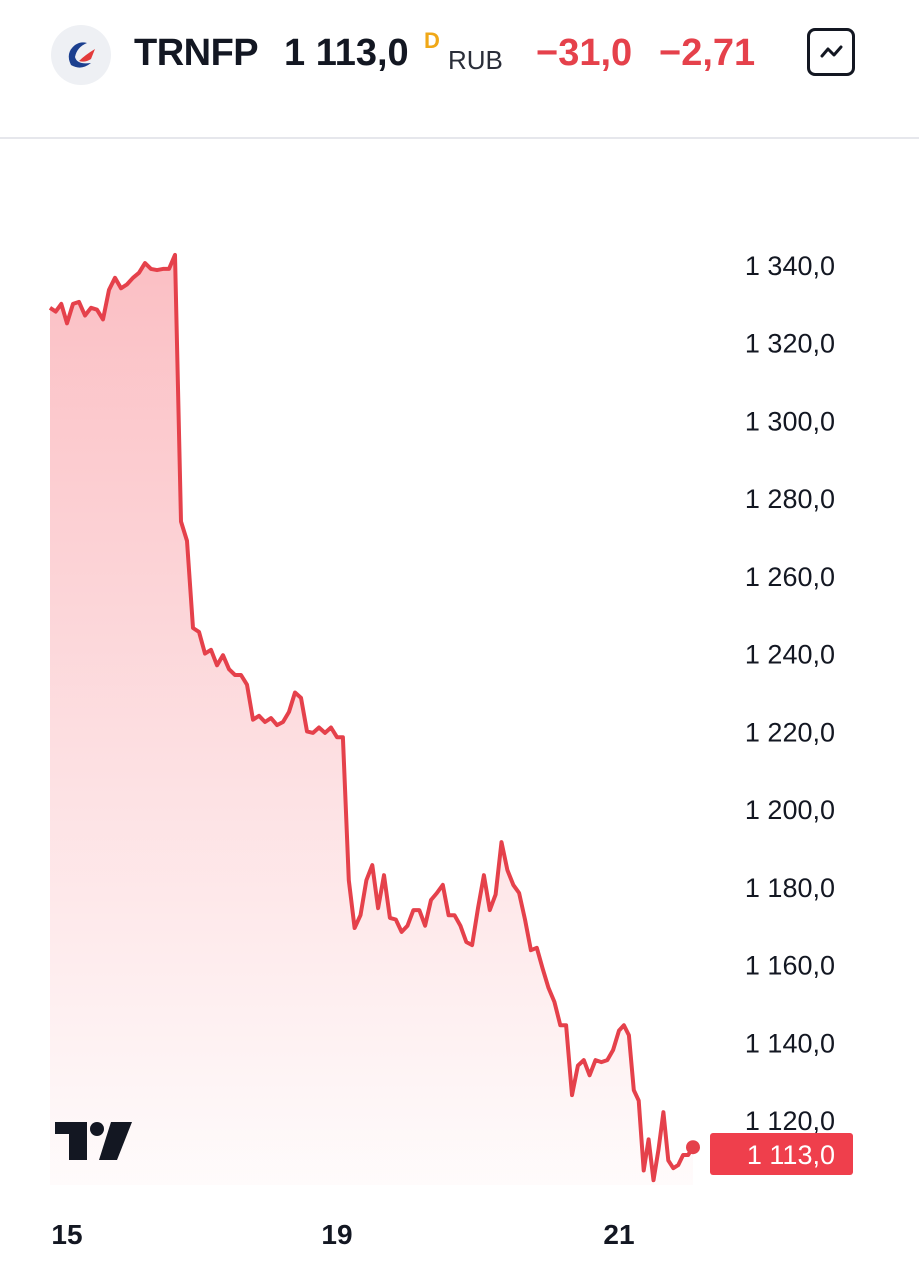 The width and height of the screenshot is (919, 1280). I want to click on quote-header: TRNFP 1 113,0 D RUB −31,0 −2,71, so click(459, 69).